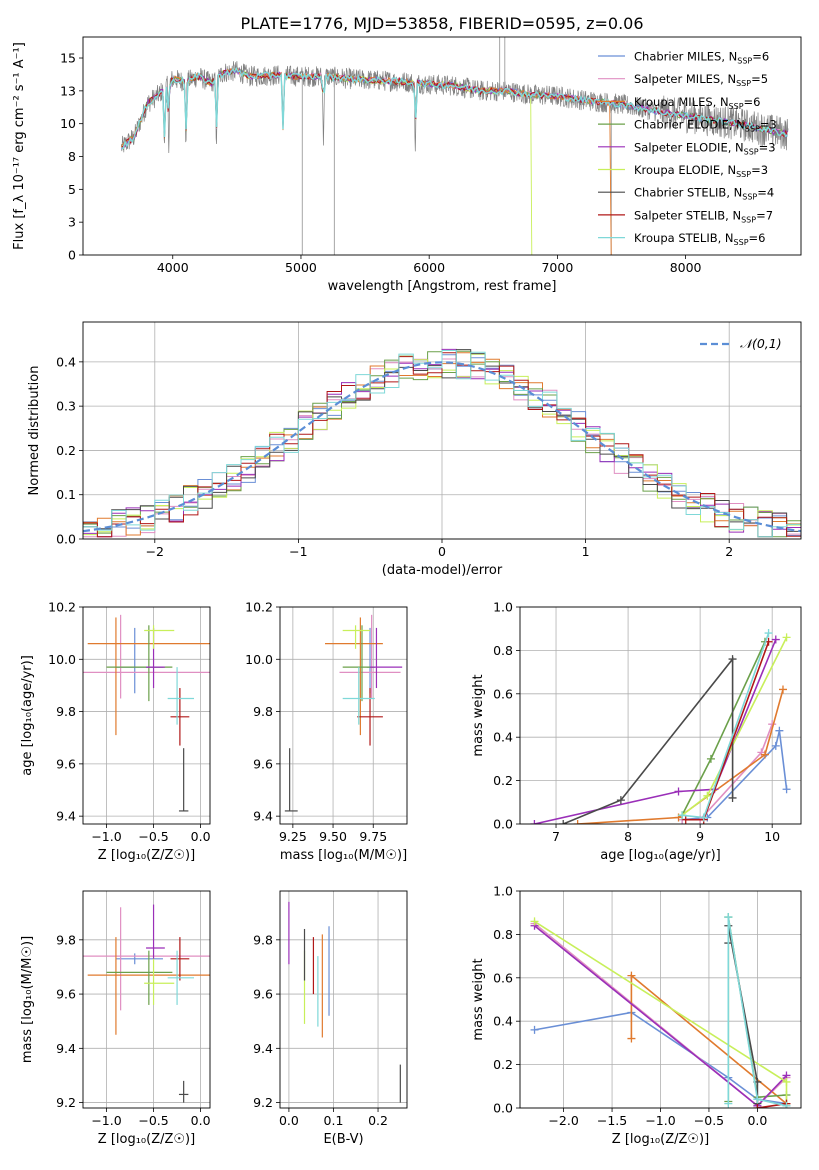 The width and height of the screenshot is (819, 1170). What do you see at coordinates (155, 551) in the screenshot?
I see `x-tick-label: −2` at bounding box center [155, 551].